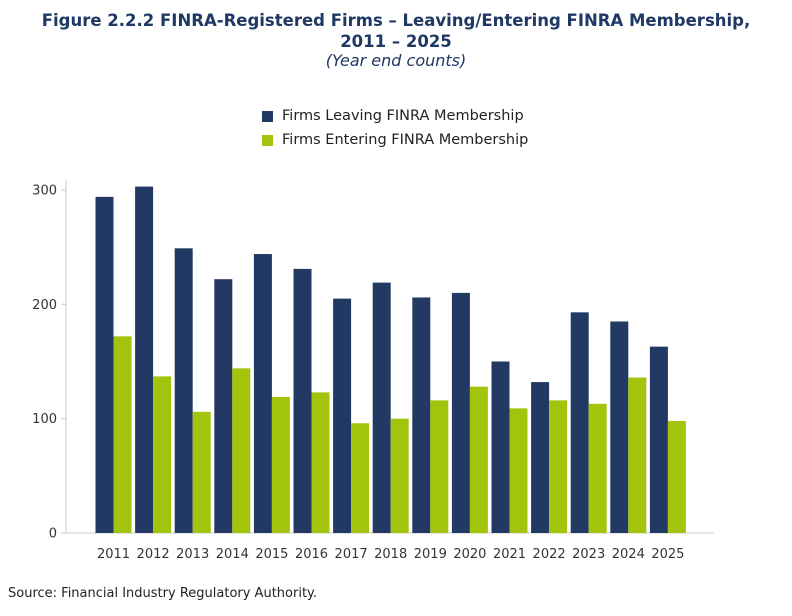 The height and width of the screenshot is (616, 792). I want to click on legend-label-leaving: Firms Leaving FINRA Membership, so click(403, 116).